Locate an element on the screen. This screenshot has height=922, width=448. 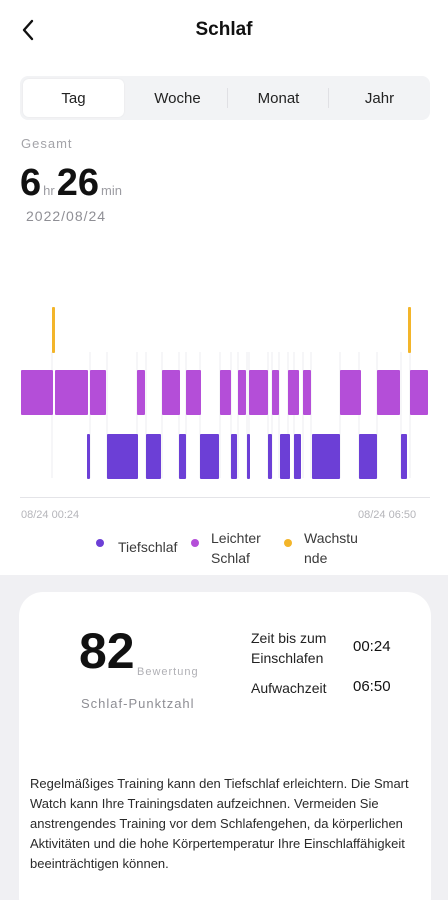
tab-label: Monat is located at coordinates (278, 98).